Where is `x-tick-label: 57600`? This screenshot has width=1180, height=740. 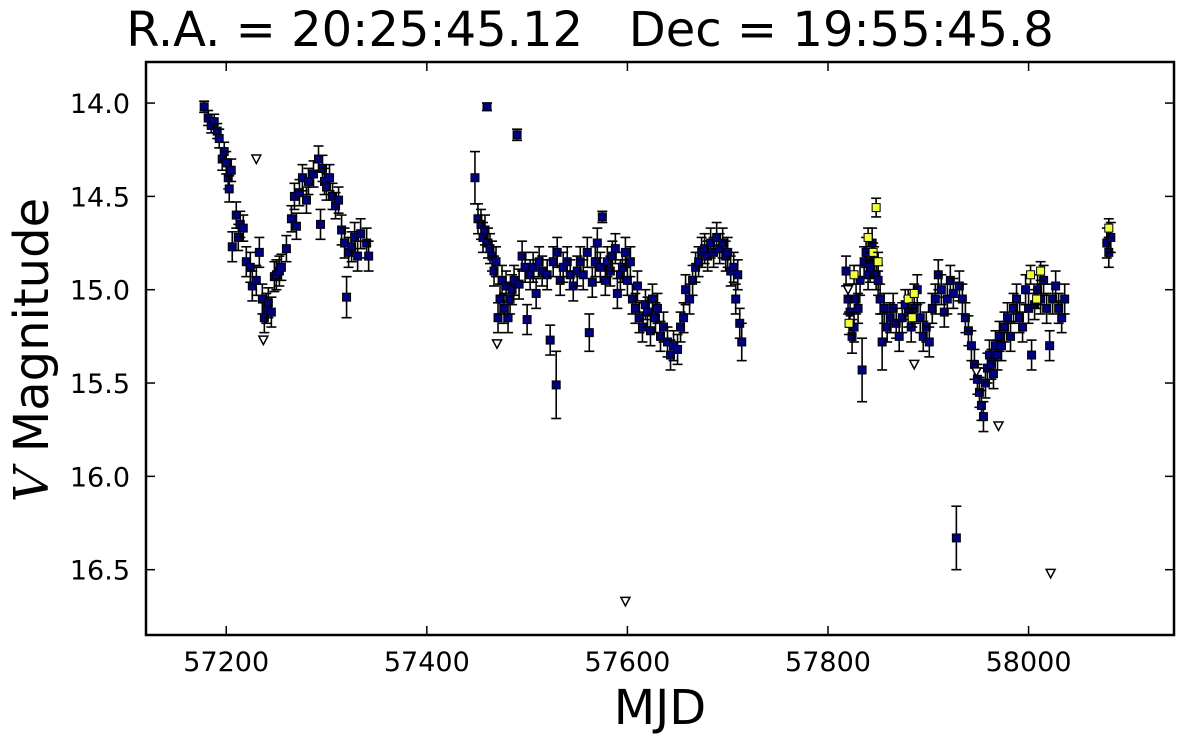 x-tick-label: 57600 is located at coordinates (627, 662).